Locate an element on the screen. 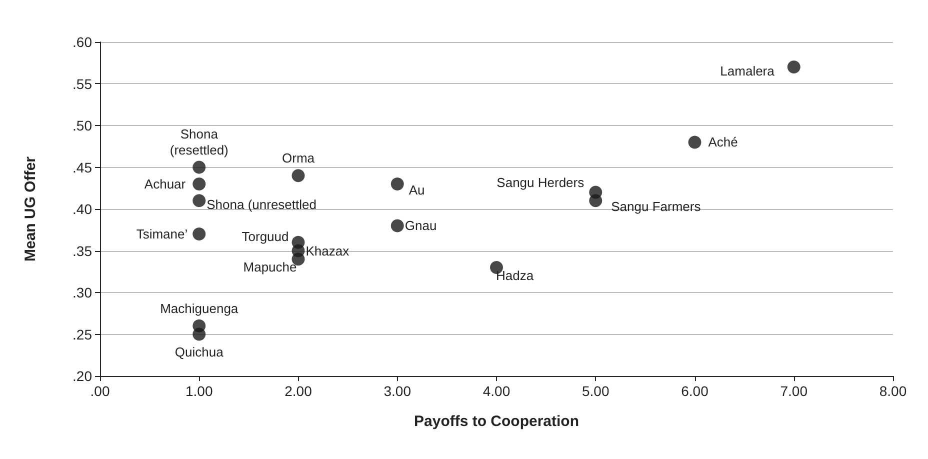 The height and width of the screenshot is (459, 928). annotation: Shona (resettled) is located at coordinates (199, 142).